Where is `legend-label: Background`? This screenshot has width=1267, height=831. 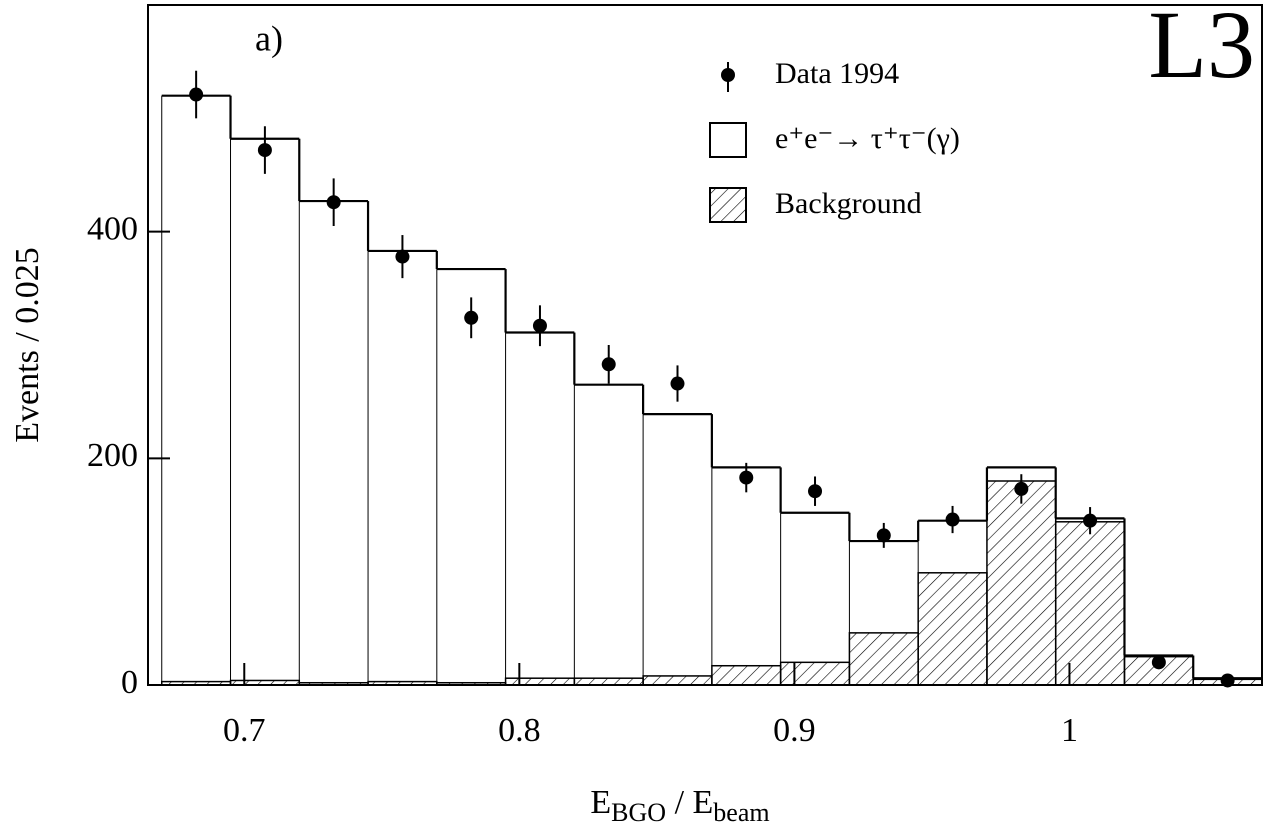 legend-label: Background is located at coordinates (848, 203).